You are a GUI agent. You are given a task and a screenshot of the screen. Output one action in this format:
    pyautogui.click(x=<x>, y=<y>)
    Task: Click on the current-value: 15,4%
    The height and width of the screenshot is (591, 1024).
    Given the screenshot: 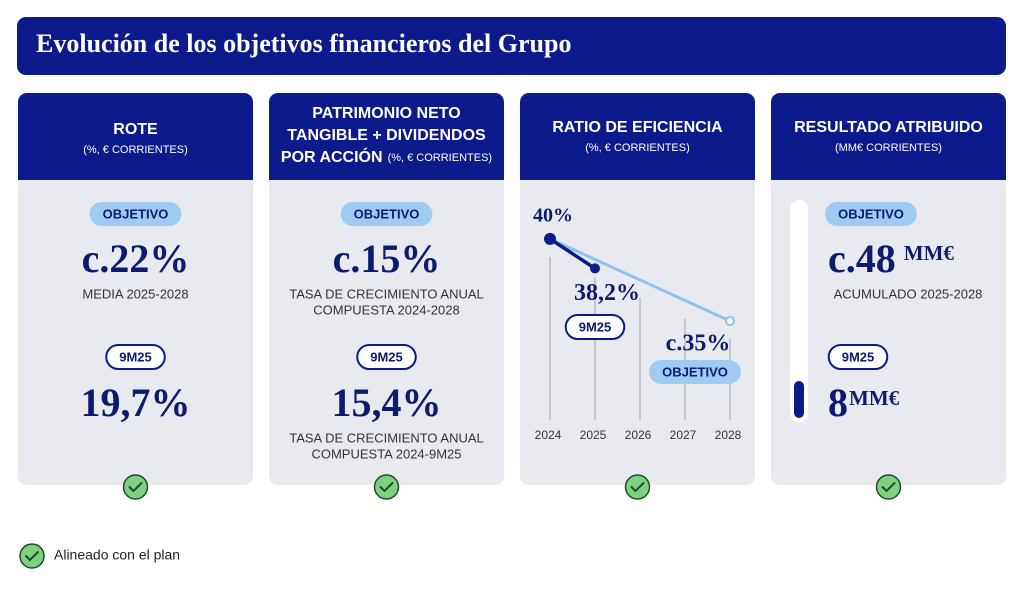 What is the action you would take?
    pyautogui.click(x=387, y=402)
    